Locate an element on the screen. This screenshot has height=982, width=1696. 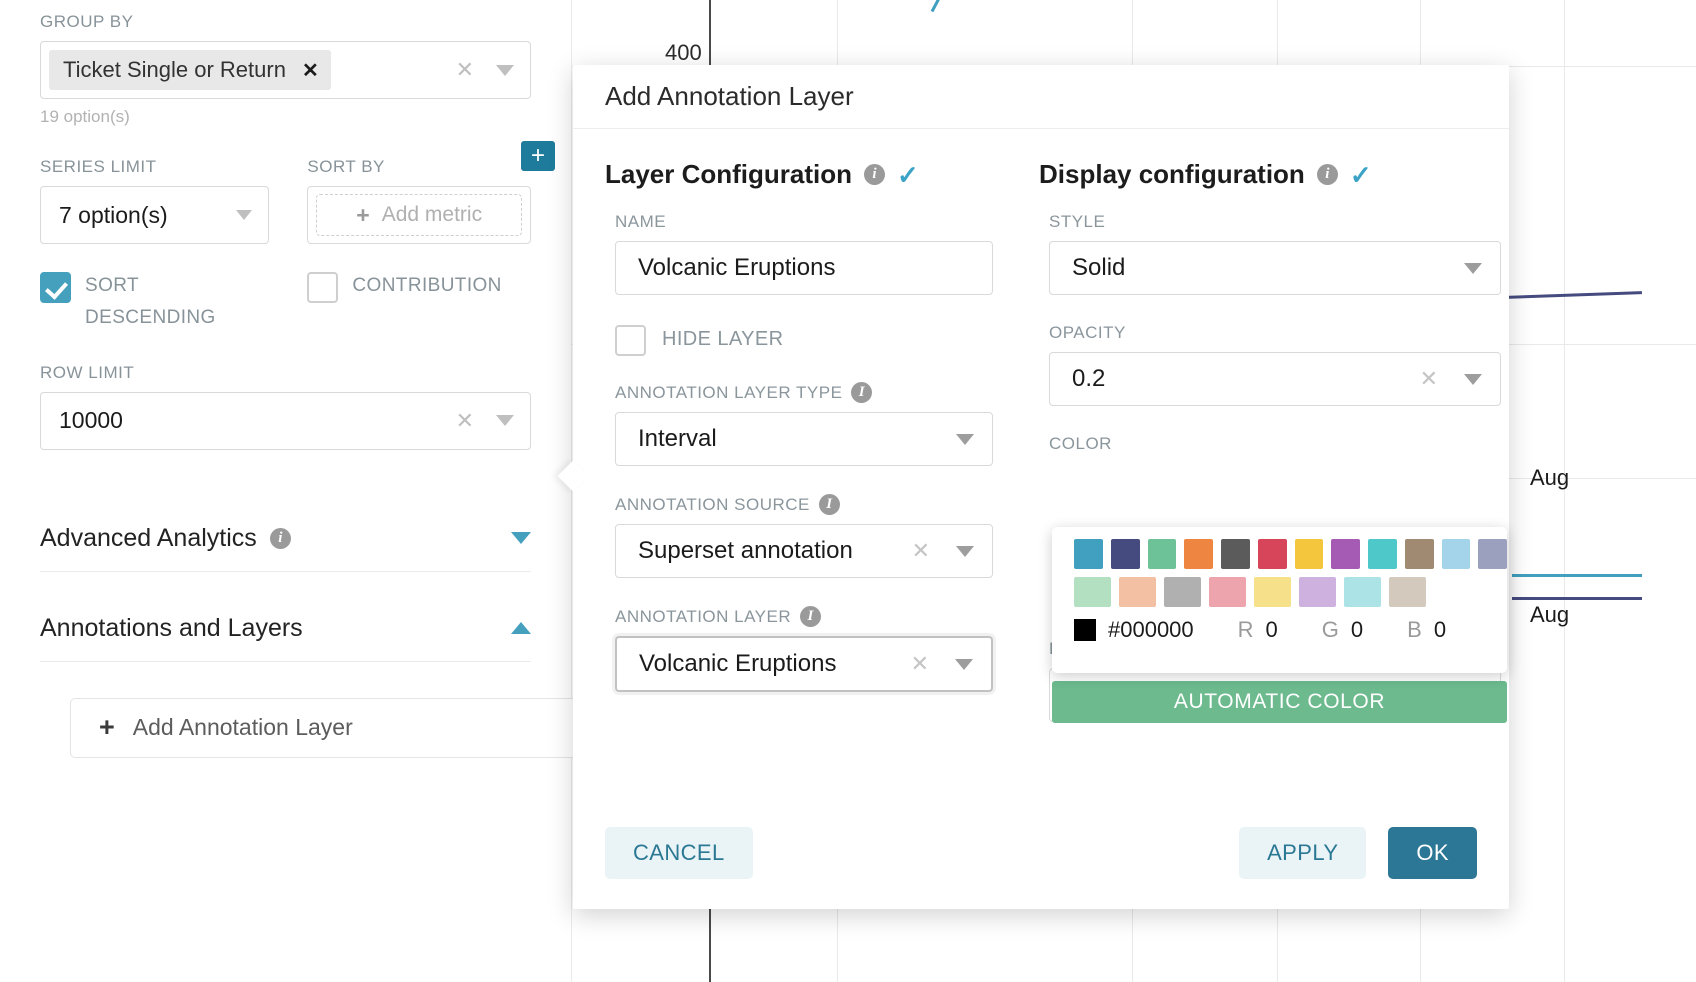
style-select: Solid is located at coordinates (1275, 268).